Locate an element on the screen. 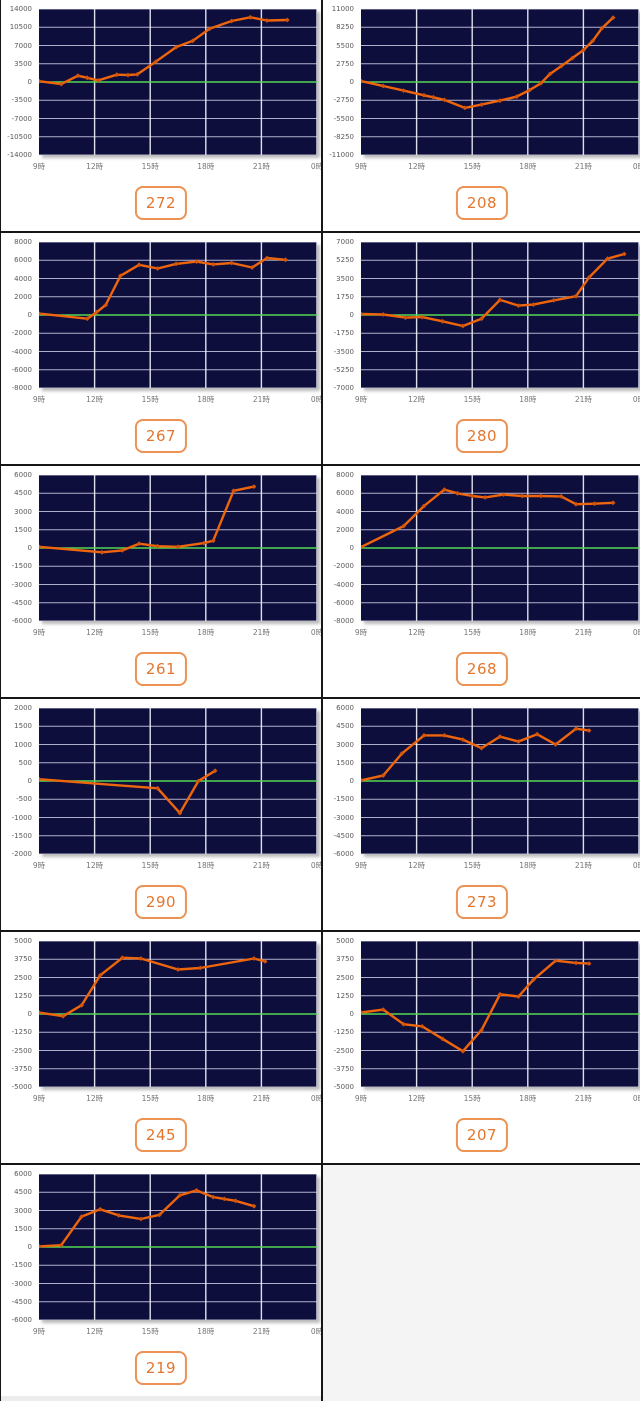 The height and width of the screenshot is (1411, 640). machine-number-badge: 272 is located at coordinates (161, 203).